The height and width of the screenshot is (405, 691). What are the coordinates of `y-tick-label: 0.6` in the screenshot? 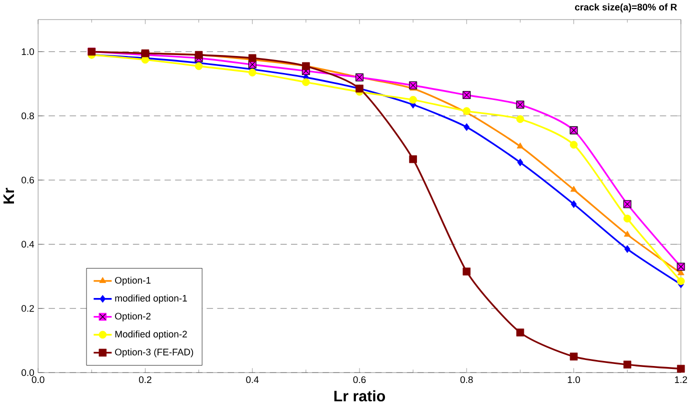 It's located at (28, 180).